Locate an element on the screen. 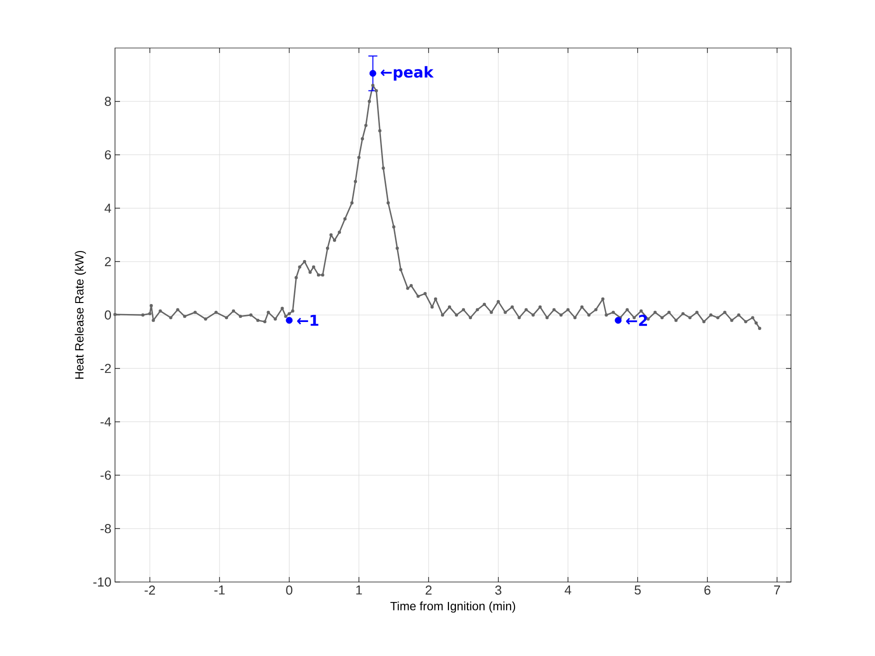 The width and height of the screenshot is (875, 656). x-tick-label: -2 is located at coordinates (149, 590).